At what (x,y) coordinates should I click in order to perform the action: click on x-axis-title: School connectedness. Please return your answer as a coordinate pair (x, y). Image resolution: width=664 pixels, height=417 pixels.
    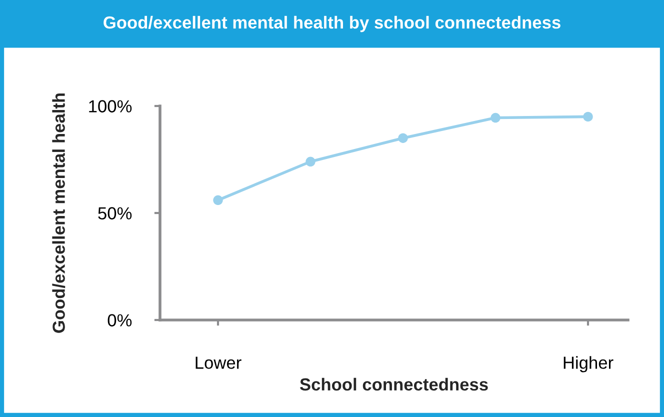
    Looking at the image, I should click on (394, 384).